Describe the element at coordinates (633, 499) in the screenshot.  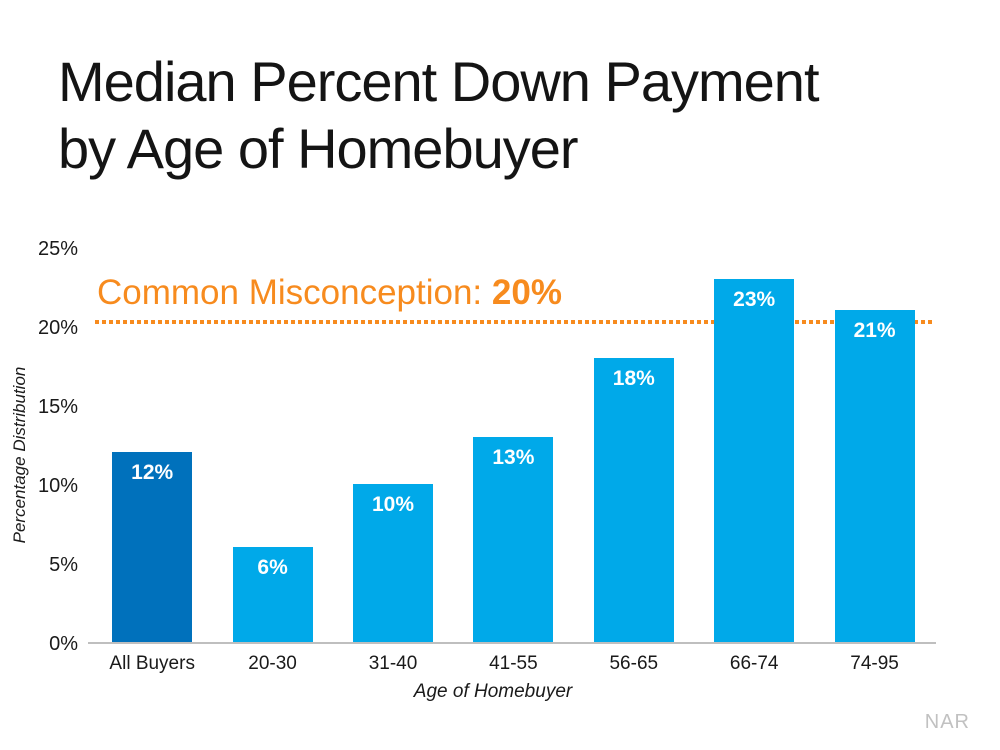
I see `bar-56-65: 18%` at that location.